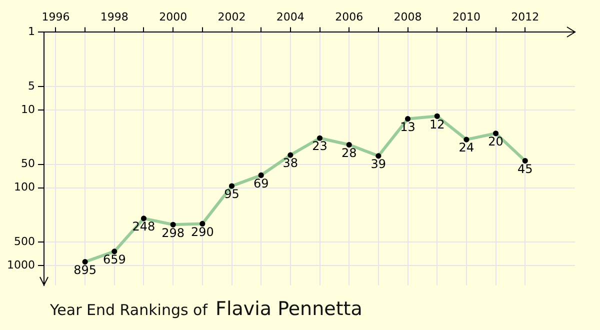 Image resolution: width=600 pixels, height=330 pixels. I want to click on data-label: 13, so click(408, 127).